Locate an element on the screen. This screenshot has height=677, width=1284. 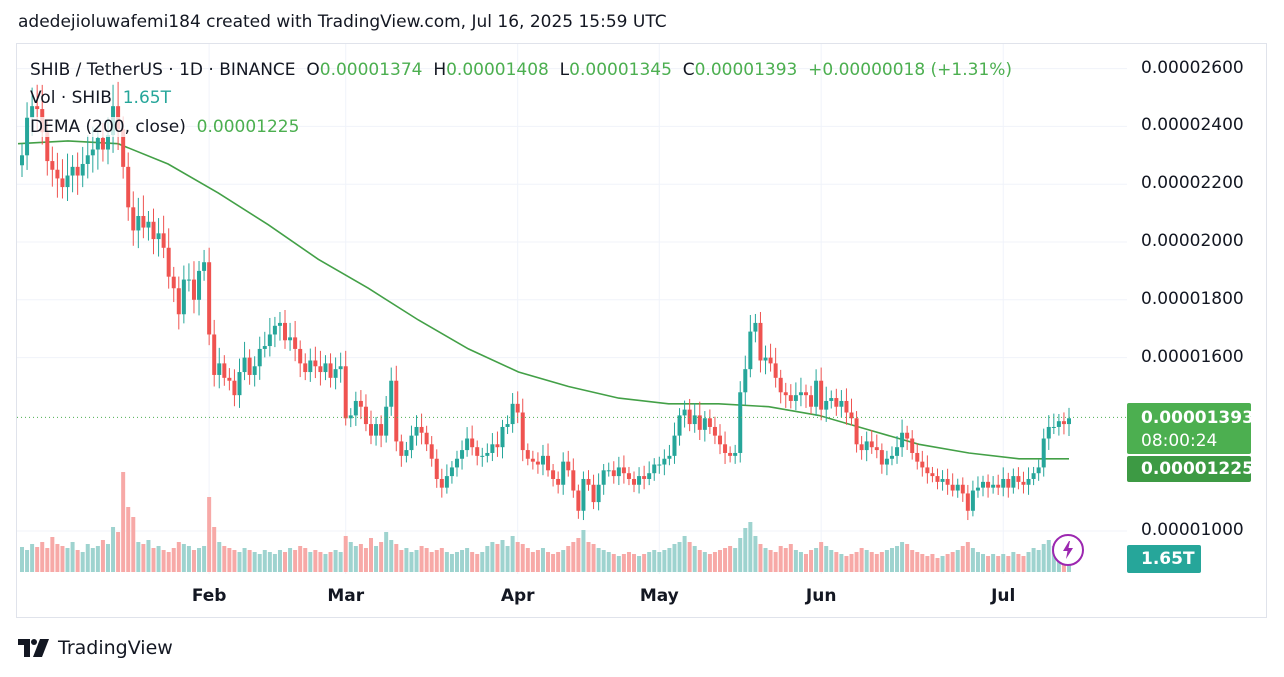
lightning-bolt-icon is located at coordinates (1068, 550).